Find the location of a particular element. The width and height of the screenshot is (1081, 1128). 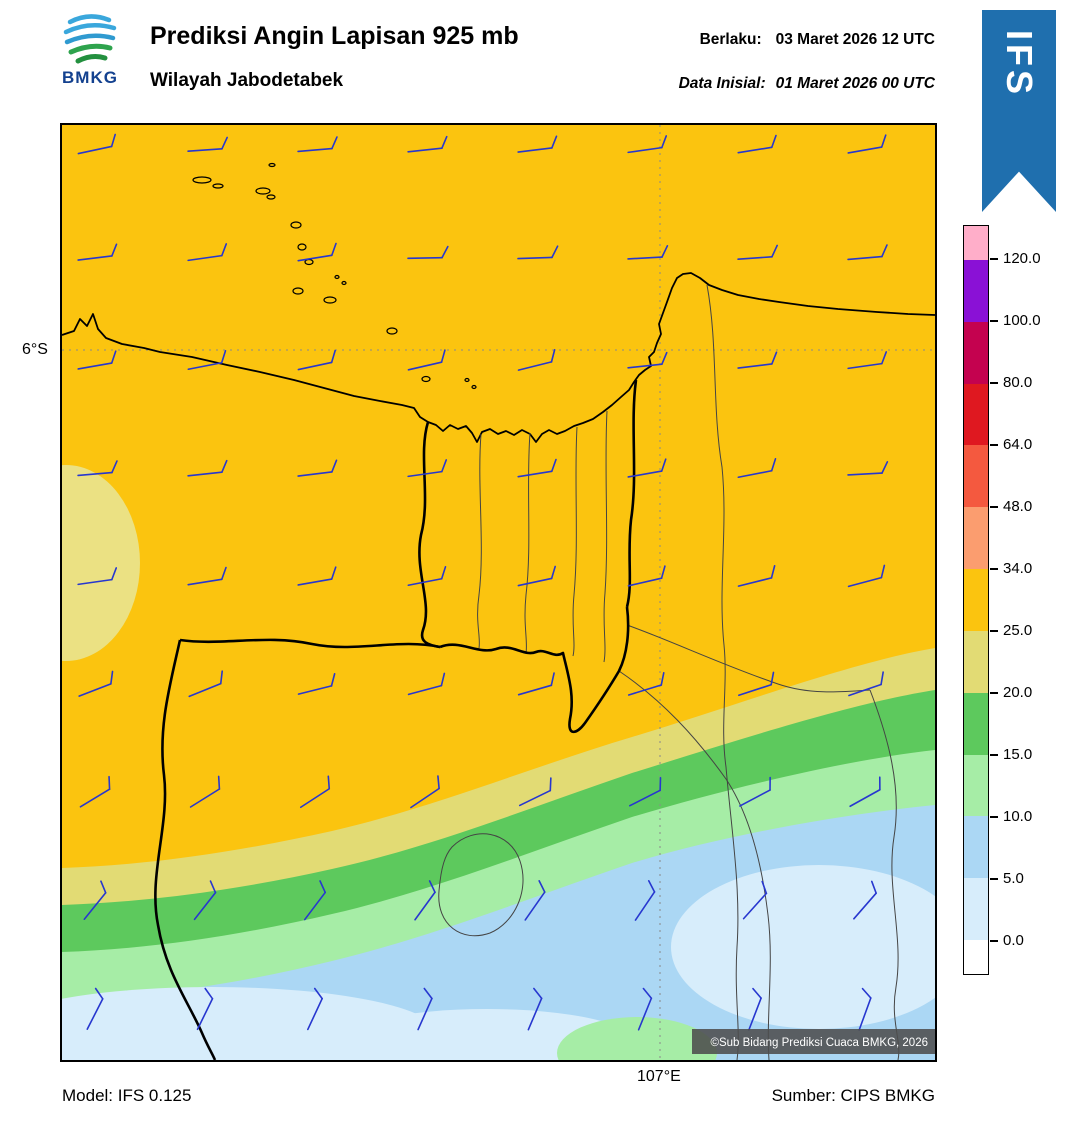

colorbar-label: 10.0 is located at coordinates (1018, 816).